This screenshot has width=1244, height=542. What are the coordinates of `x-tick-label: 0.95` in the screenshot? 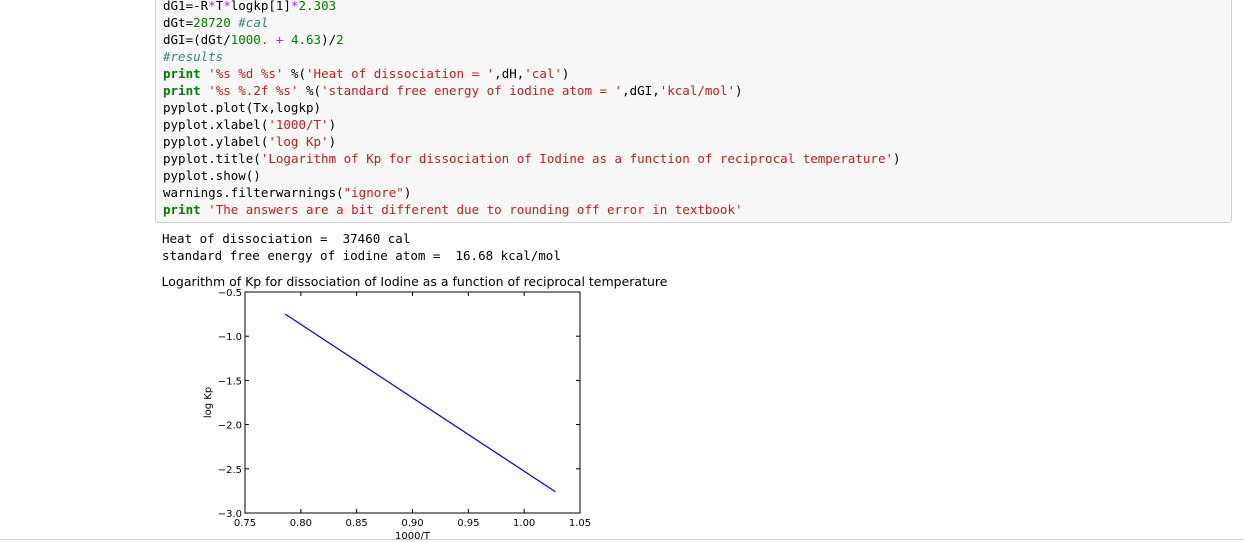 It's located at (468, 523).